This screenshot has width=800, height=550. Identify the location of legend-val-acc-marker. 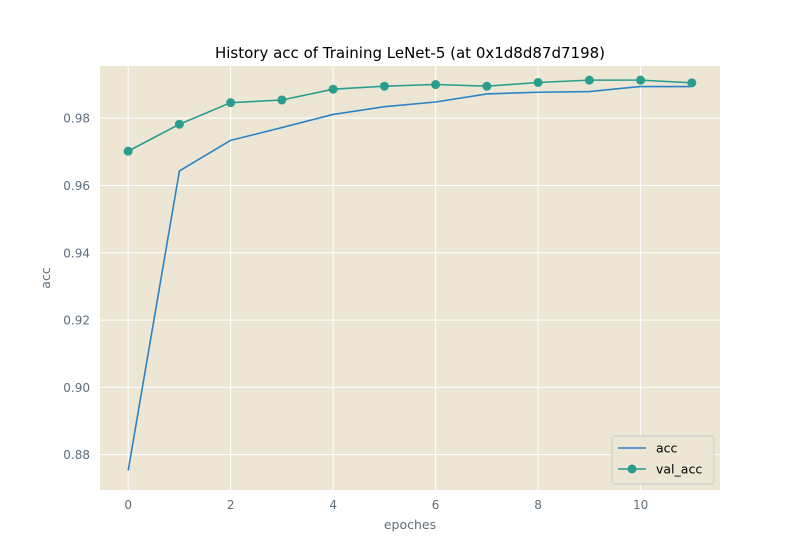
(632, 469).